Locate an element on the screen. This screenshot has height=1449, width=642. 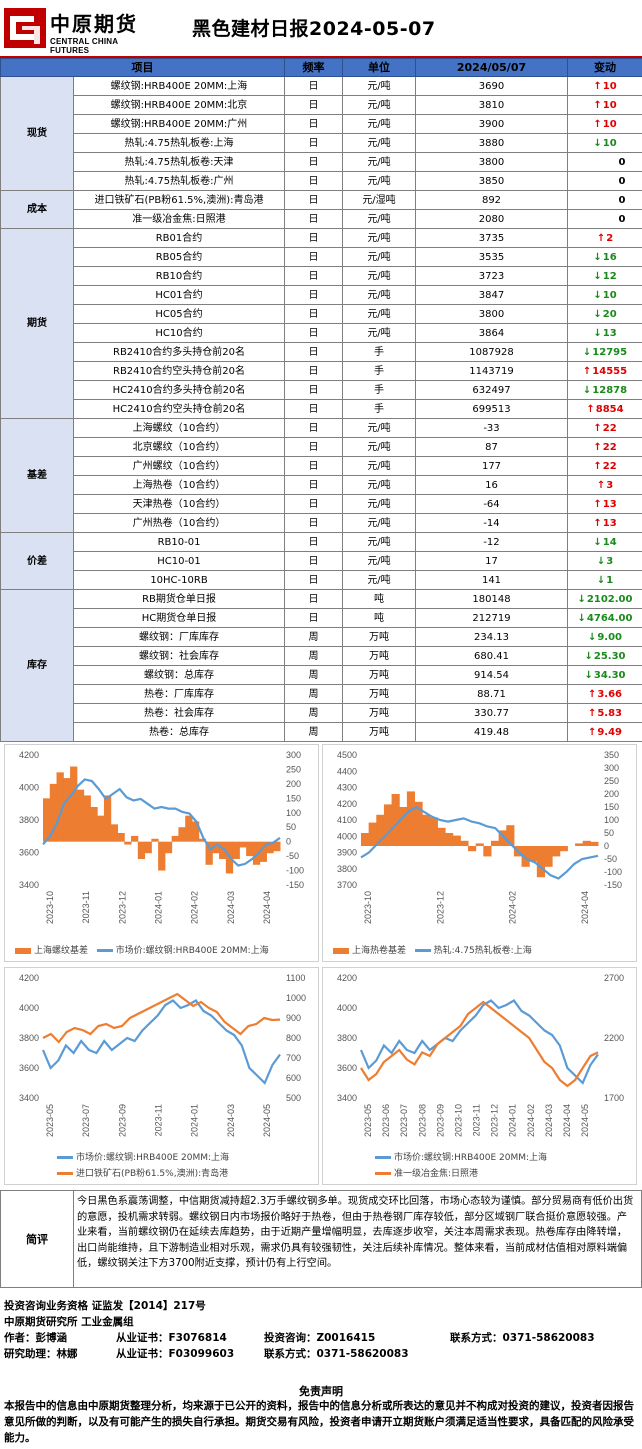
y-tick-label-left: 4100 is located at coordinates (347, 820).